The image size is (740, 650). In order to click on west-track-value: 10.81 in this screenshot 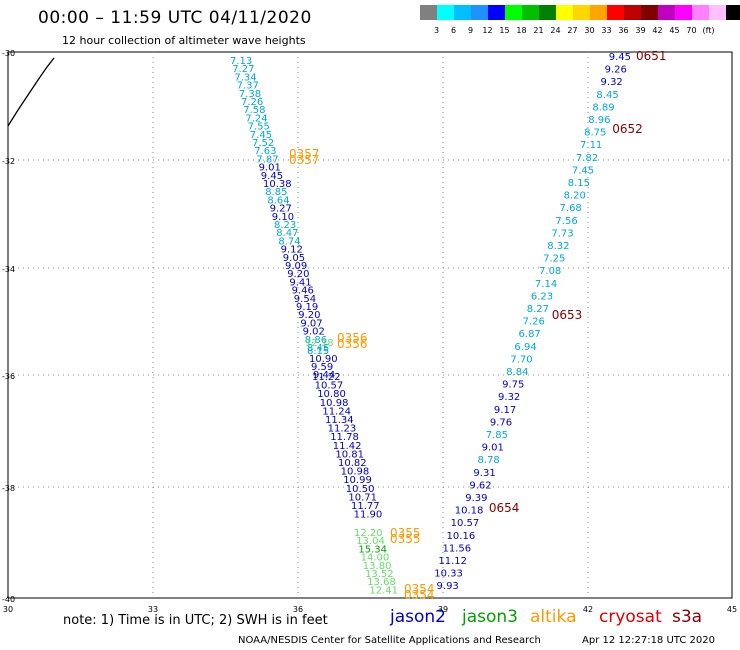, I will do `click(349, 454)`.